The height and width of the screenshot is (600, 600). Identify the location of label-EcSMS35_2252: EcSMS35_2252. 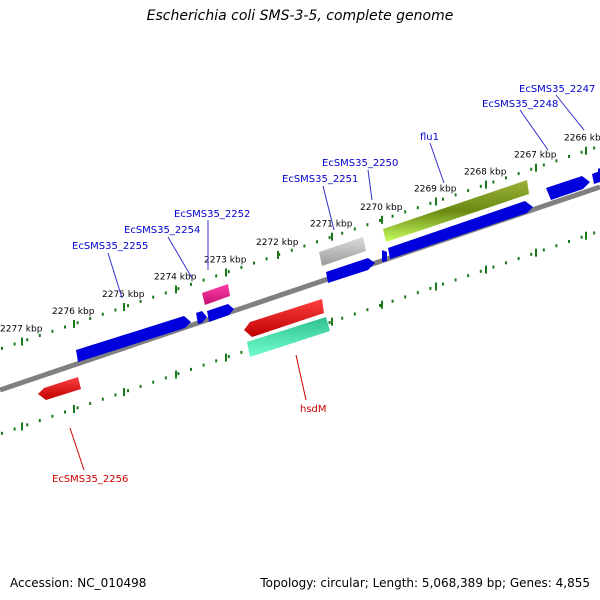
(212, 214).